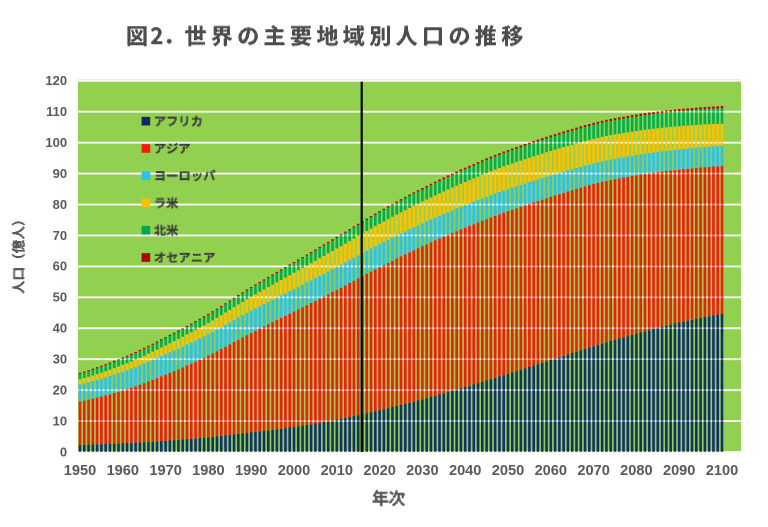  I want to click on svg-text: 30, so click(60, 359).